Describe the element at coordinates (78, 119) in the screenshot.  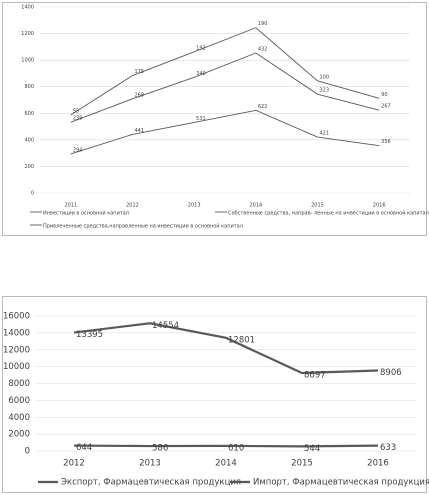
I see `data-label: 239` at that location.